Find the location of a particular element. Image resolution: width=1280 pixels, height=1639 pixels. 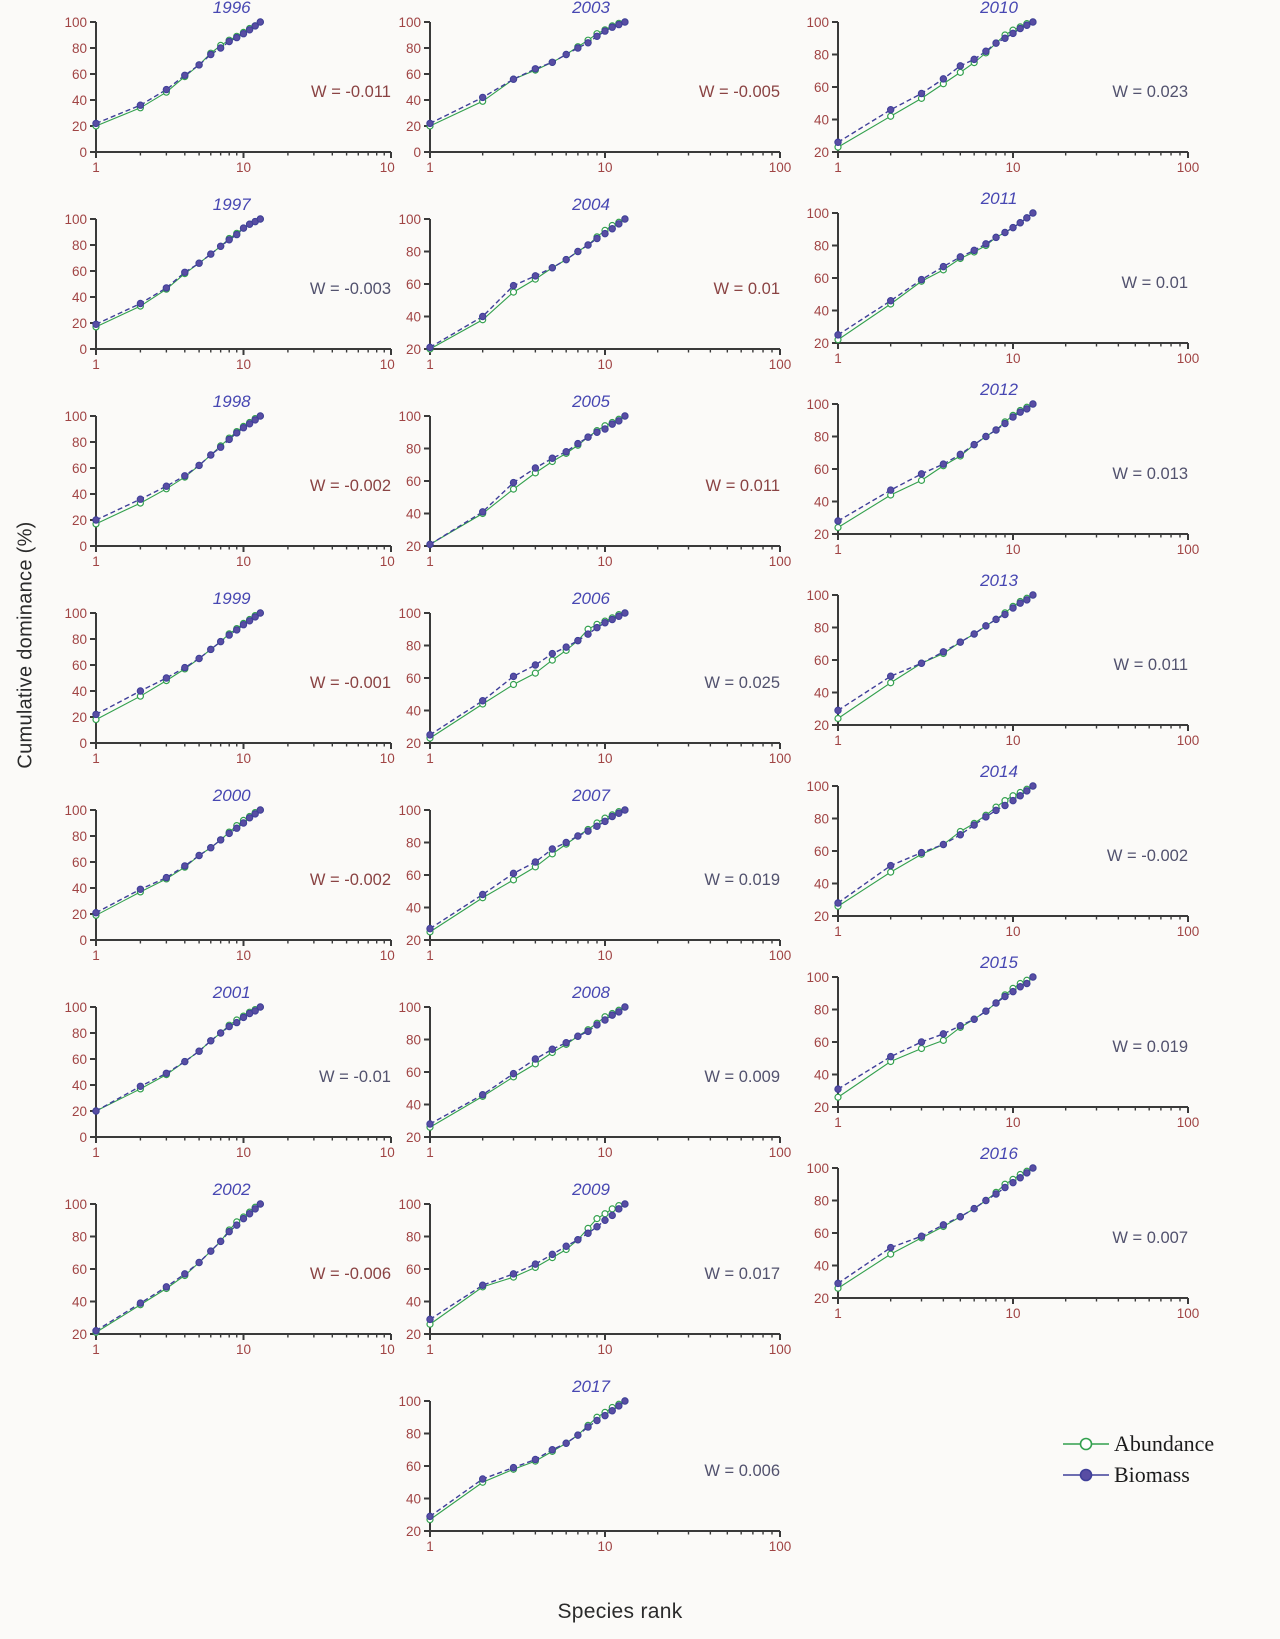

panel-2011: 2011 20 40 60 80 100 1 10 100 W = 0.01 is located at coordinates (1007, 285).